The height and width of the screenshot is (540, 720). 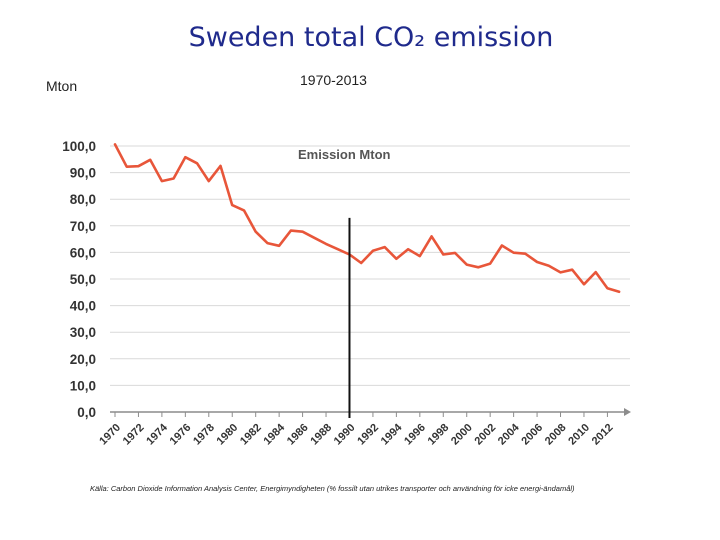 I want to click on x-tick-label: 2000, so click(x=462, y=435).